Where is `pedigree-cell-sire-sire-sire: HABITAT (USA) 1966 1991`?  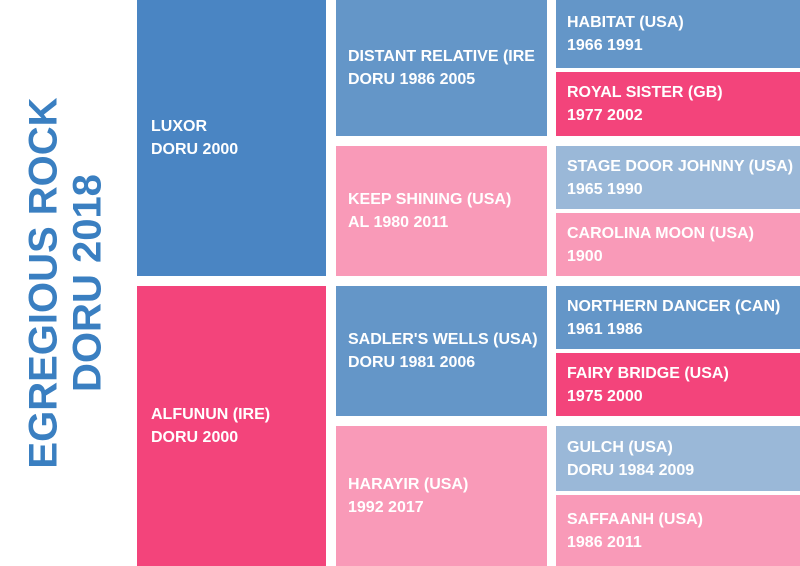
pedigree-cell-sire-sire-sire: HABITAT (USA) 1966 1991 is located at coordinates (678, 34).